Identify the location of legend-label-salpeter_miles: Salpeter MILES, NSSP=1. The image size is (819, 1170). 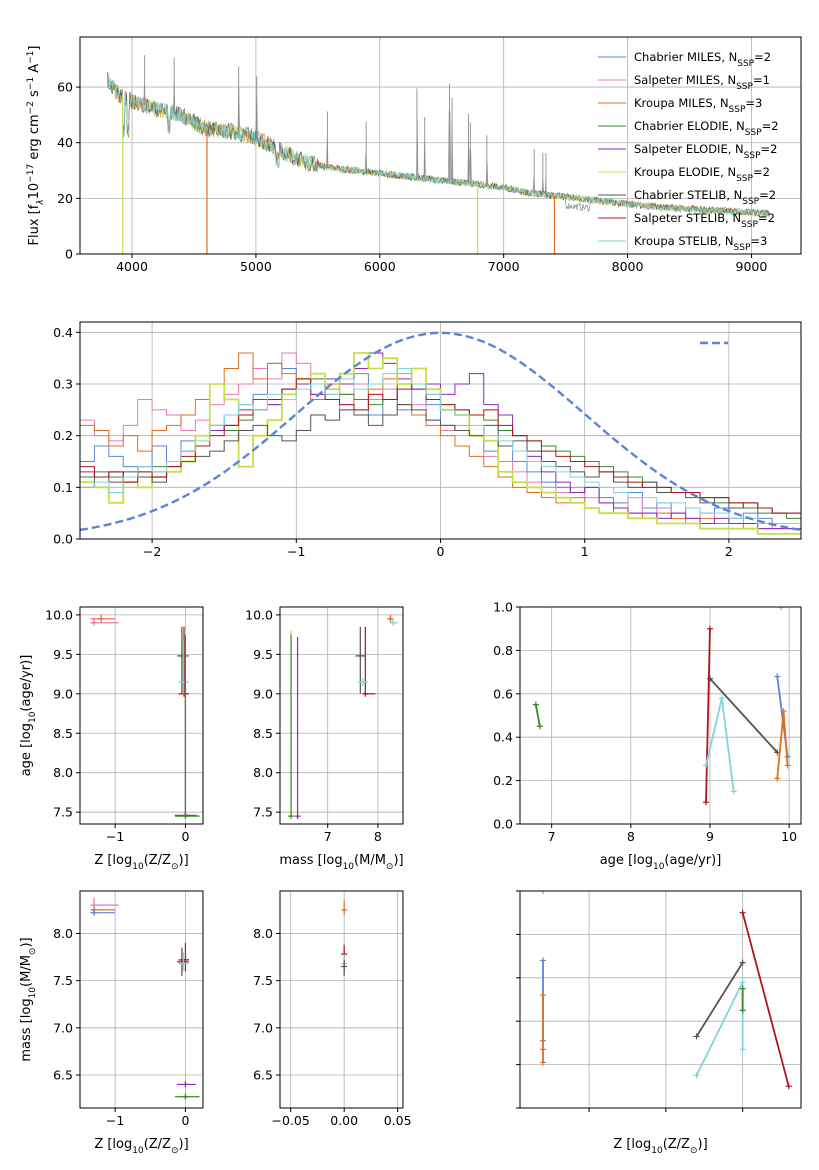
(702, 82).